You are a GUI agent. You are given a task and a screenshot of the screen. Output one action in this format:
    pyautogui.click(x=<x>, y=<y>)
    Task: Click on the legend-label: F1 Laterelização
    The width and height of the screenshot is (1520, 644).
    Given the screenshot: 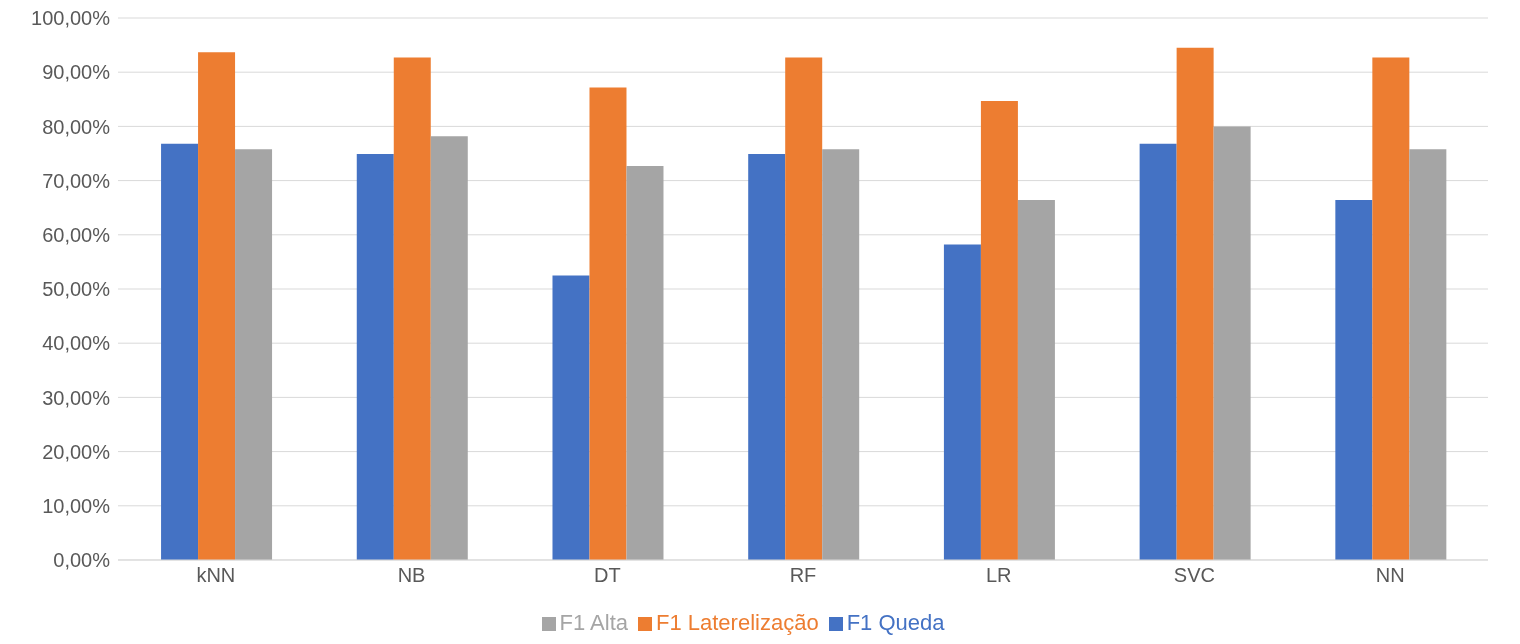 What is the action you would take?
    pyautogui.click(x=737, y=622)
    